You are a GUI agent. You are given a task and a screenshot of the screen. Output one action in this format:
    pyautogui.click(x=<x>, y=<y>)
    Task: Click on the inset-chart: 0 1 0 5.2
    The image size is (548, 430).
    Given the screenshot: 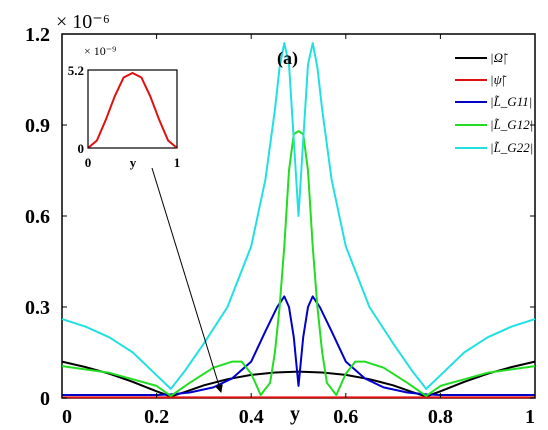 What is the action you would take?
    pyautogui.click(x=124, y=116)
    